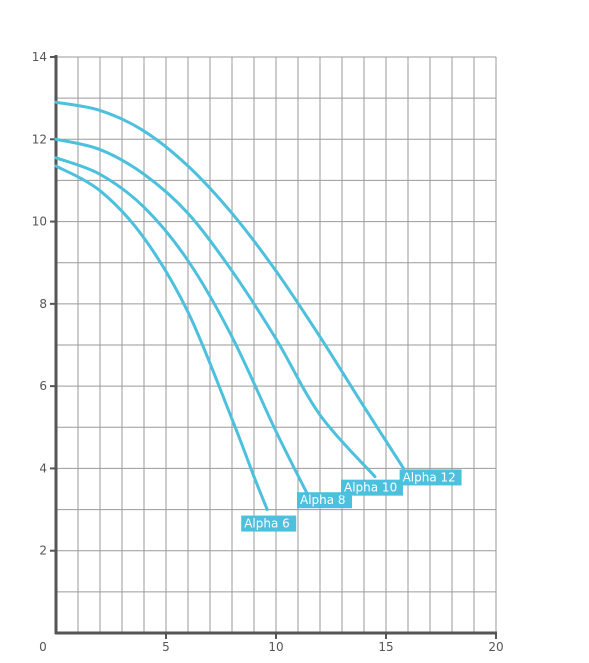  What do you see at coordinates (166, 647) in the screenshot?
I see `x-tick-label: 5` at bounding box center [166, 647].